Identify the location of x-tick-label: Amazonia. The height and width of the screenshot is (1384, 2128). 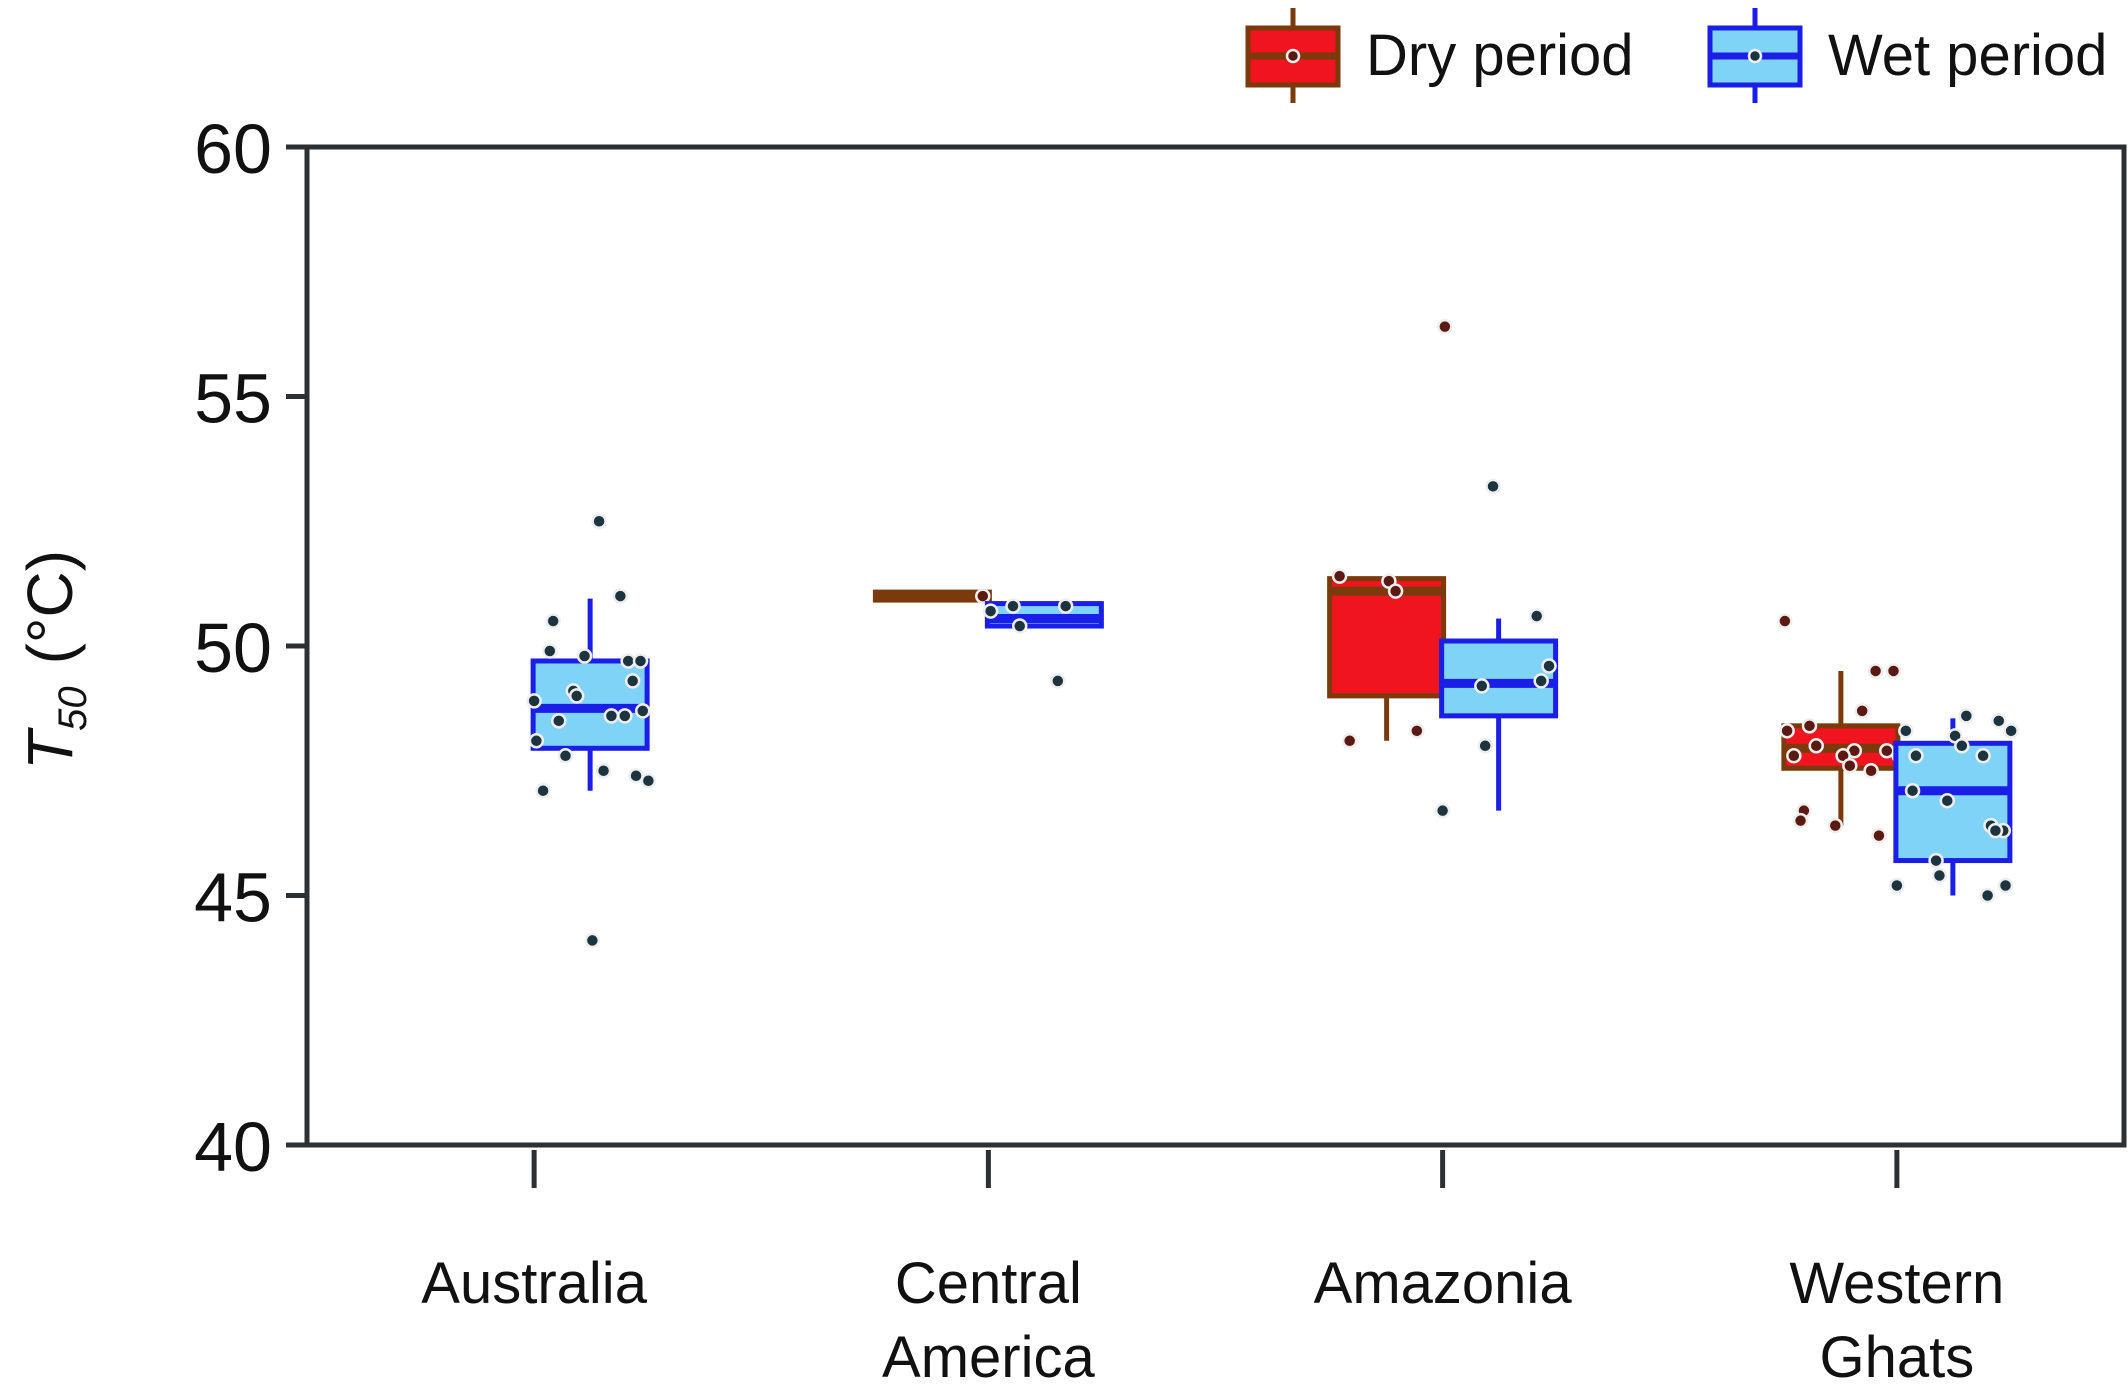
(1443, 1283).